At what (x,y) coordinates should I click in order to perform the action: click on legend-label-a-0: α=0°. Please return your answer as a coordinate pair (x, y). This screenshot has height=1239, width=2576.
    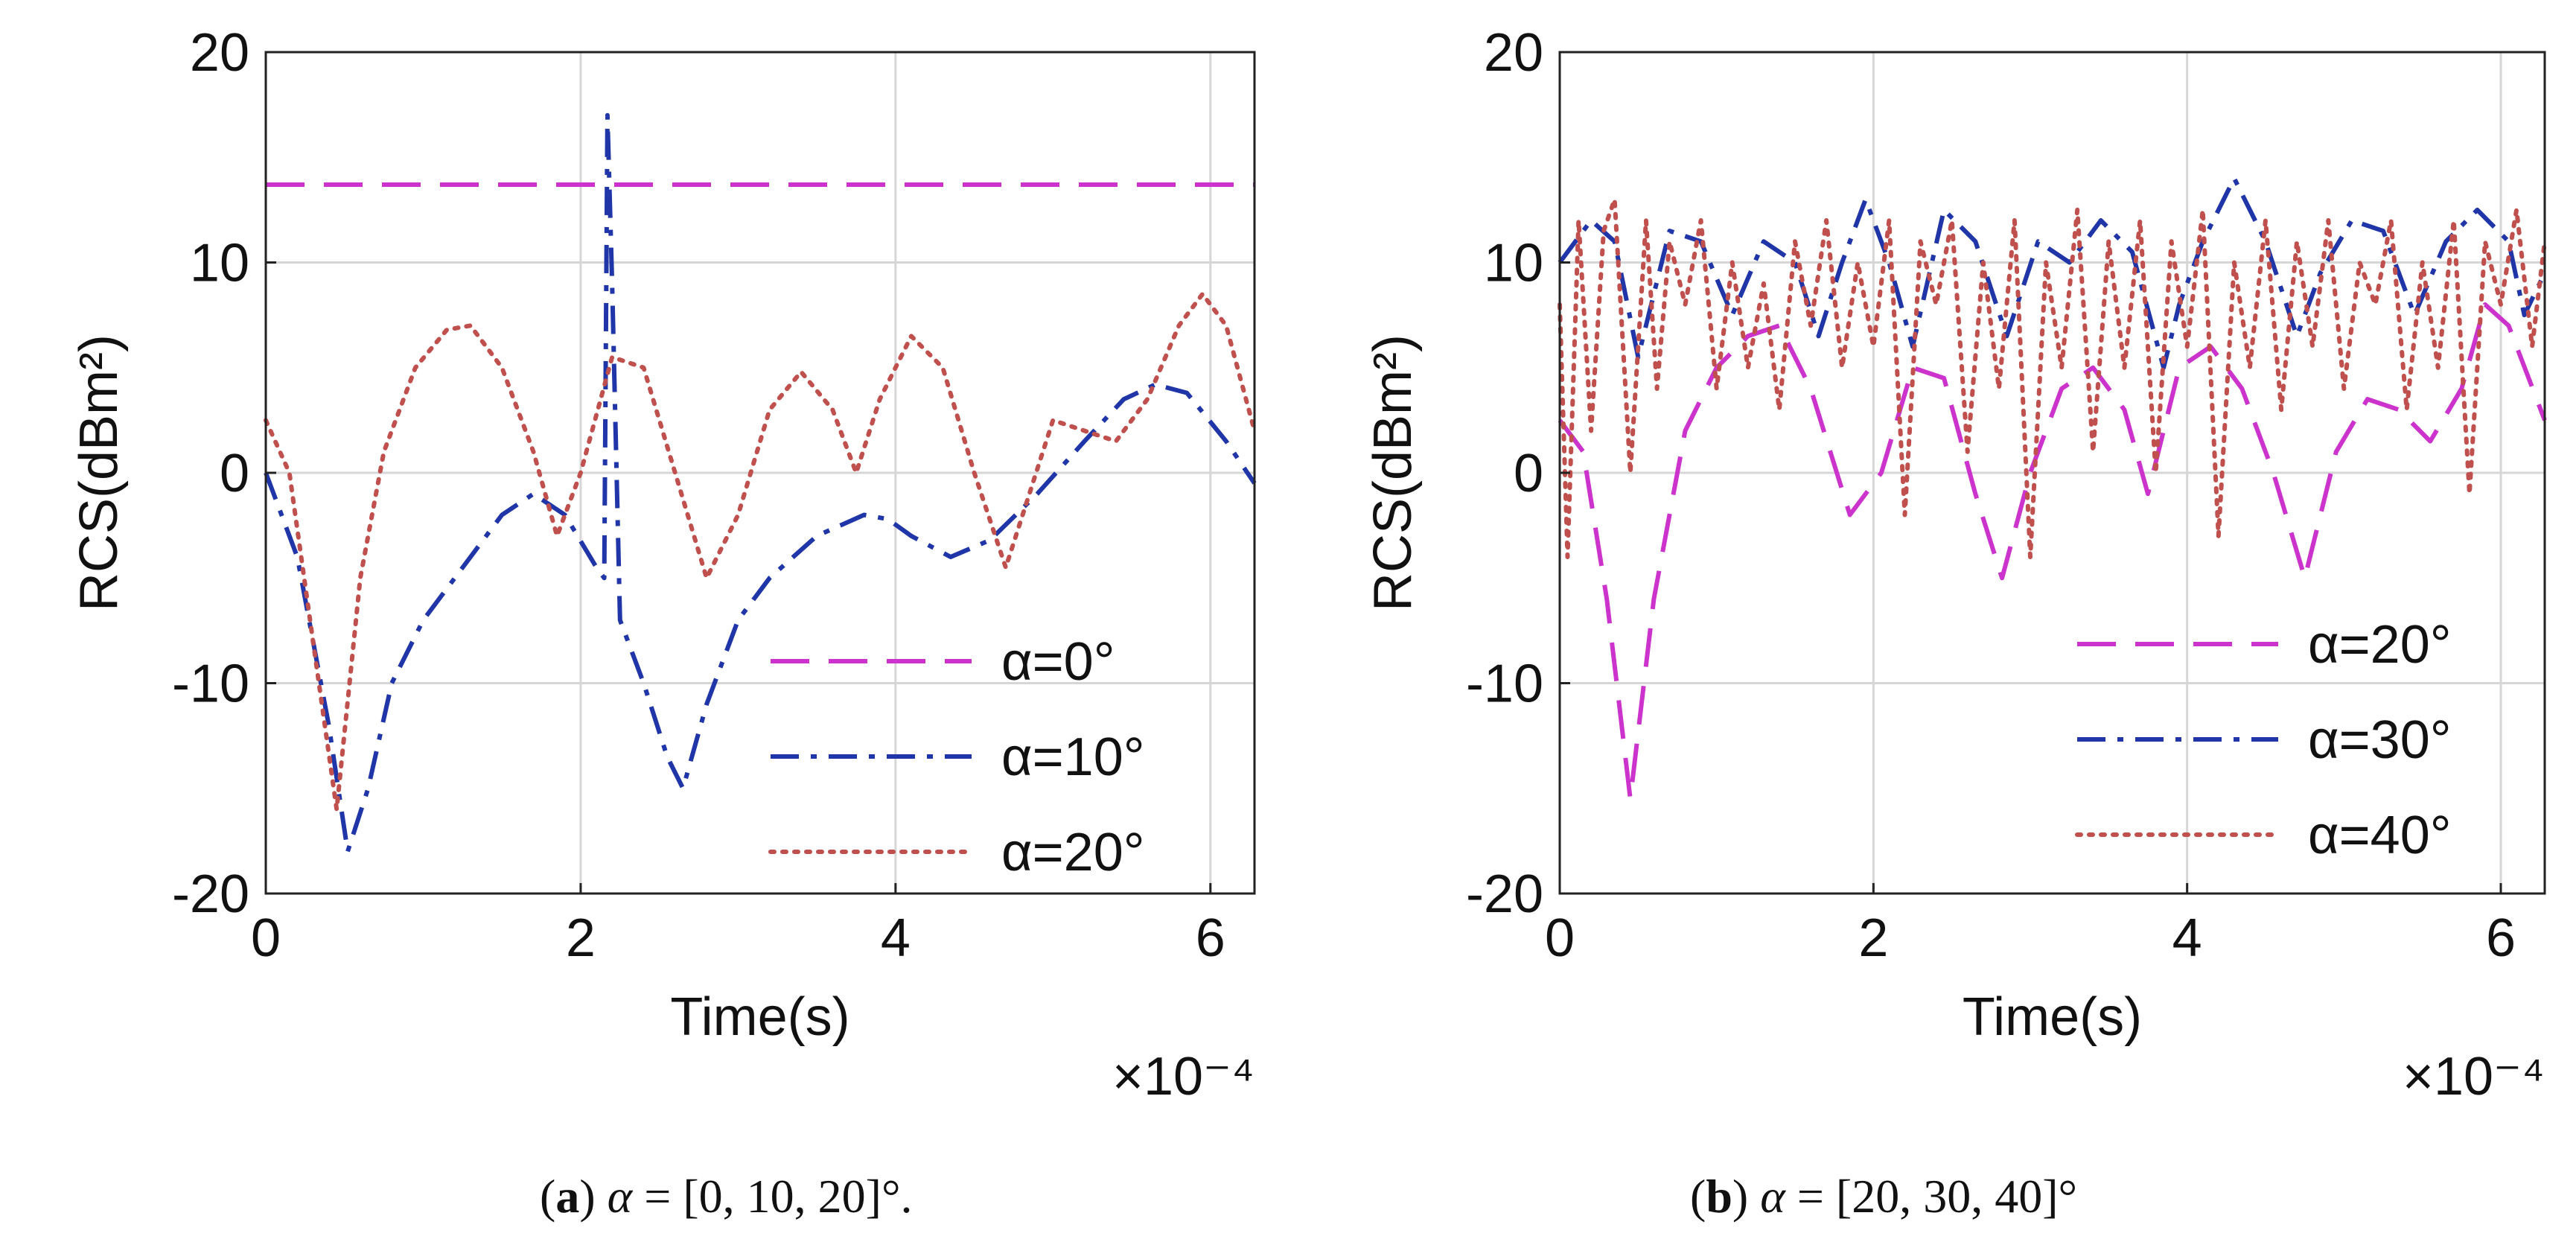
    Looking at the image, I should click on (1058, 662).